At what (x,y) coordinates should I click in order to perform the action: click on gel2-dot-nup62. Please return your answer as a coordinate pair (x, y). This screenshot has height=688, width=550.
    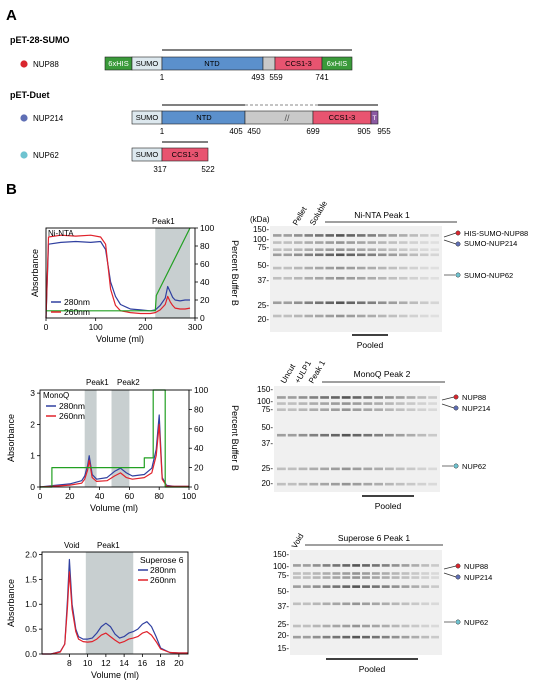
    Looking at the image, I should click on (456, 466).